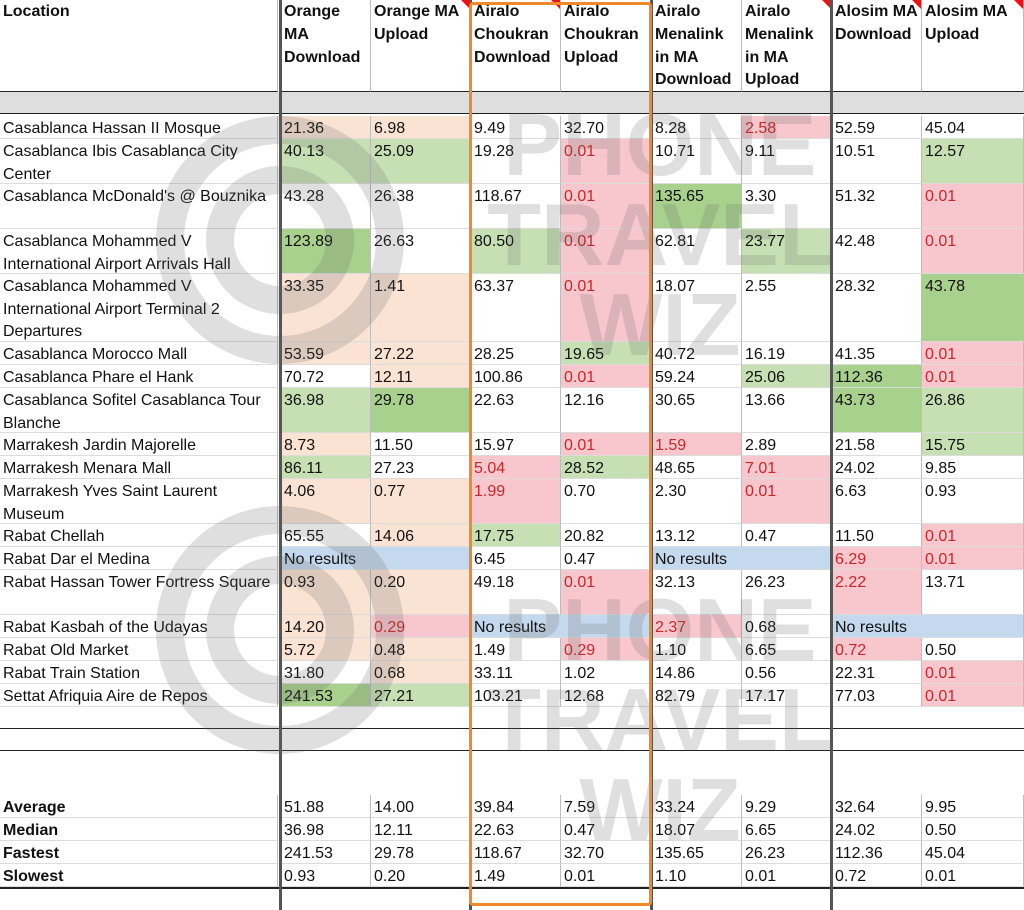 This screenshot has height=910, width=1024. Describe the element at coordinates (421, 592) in the screenshot. I see `data-cell: 0.20` at that location.